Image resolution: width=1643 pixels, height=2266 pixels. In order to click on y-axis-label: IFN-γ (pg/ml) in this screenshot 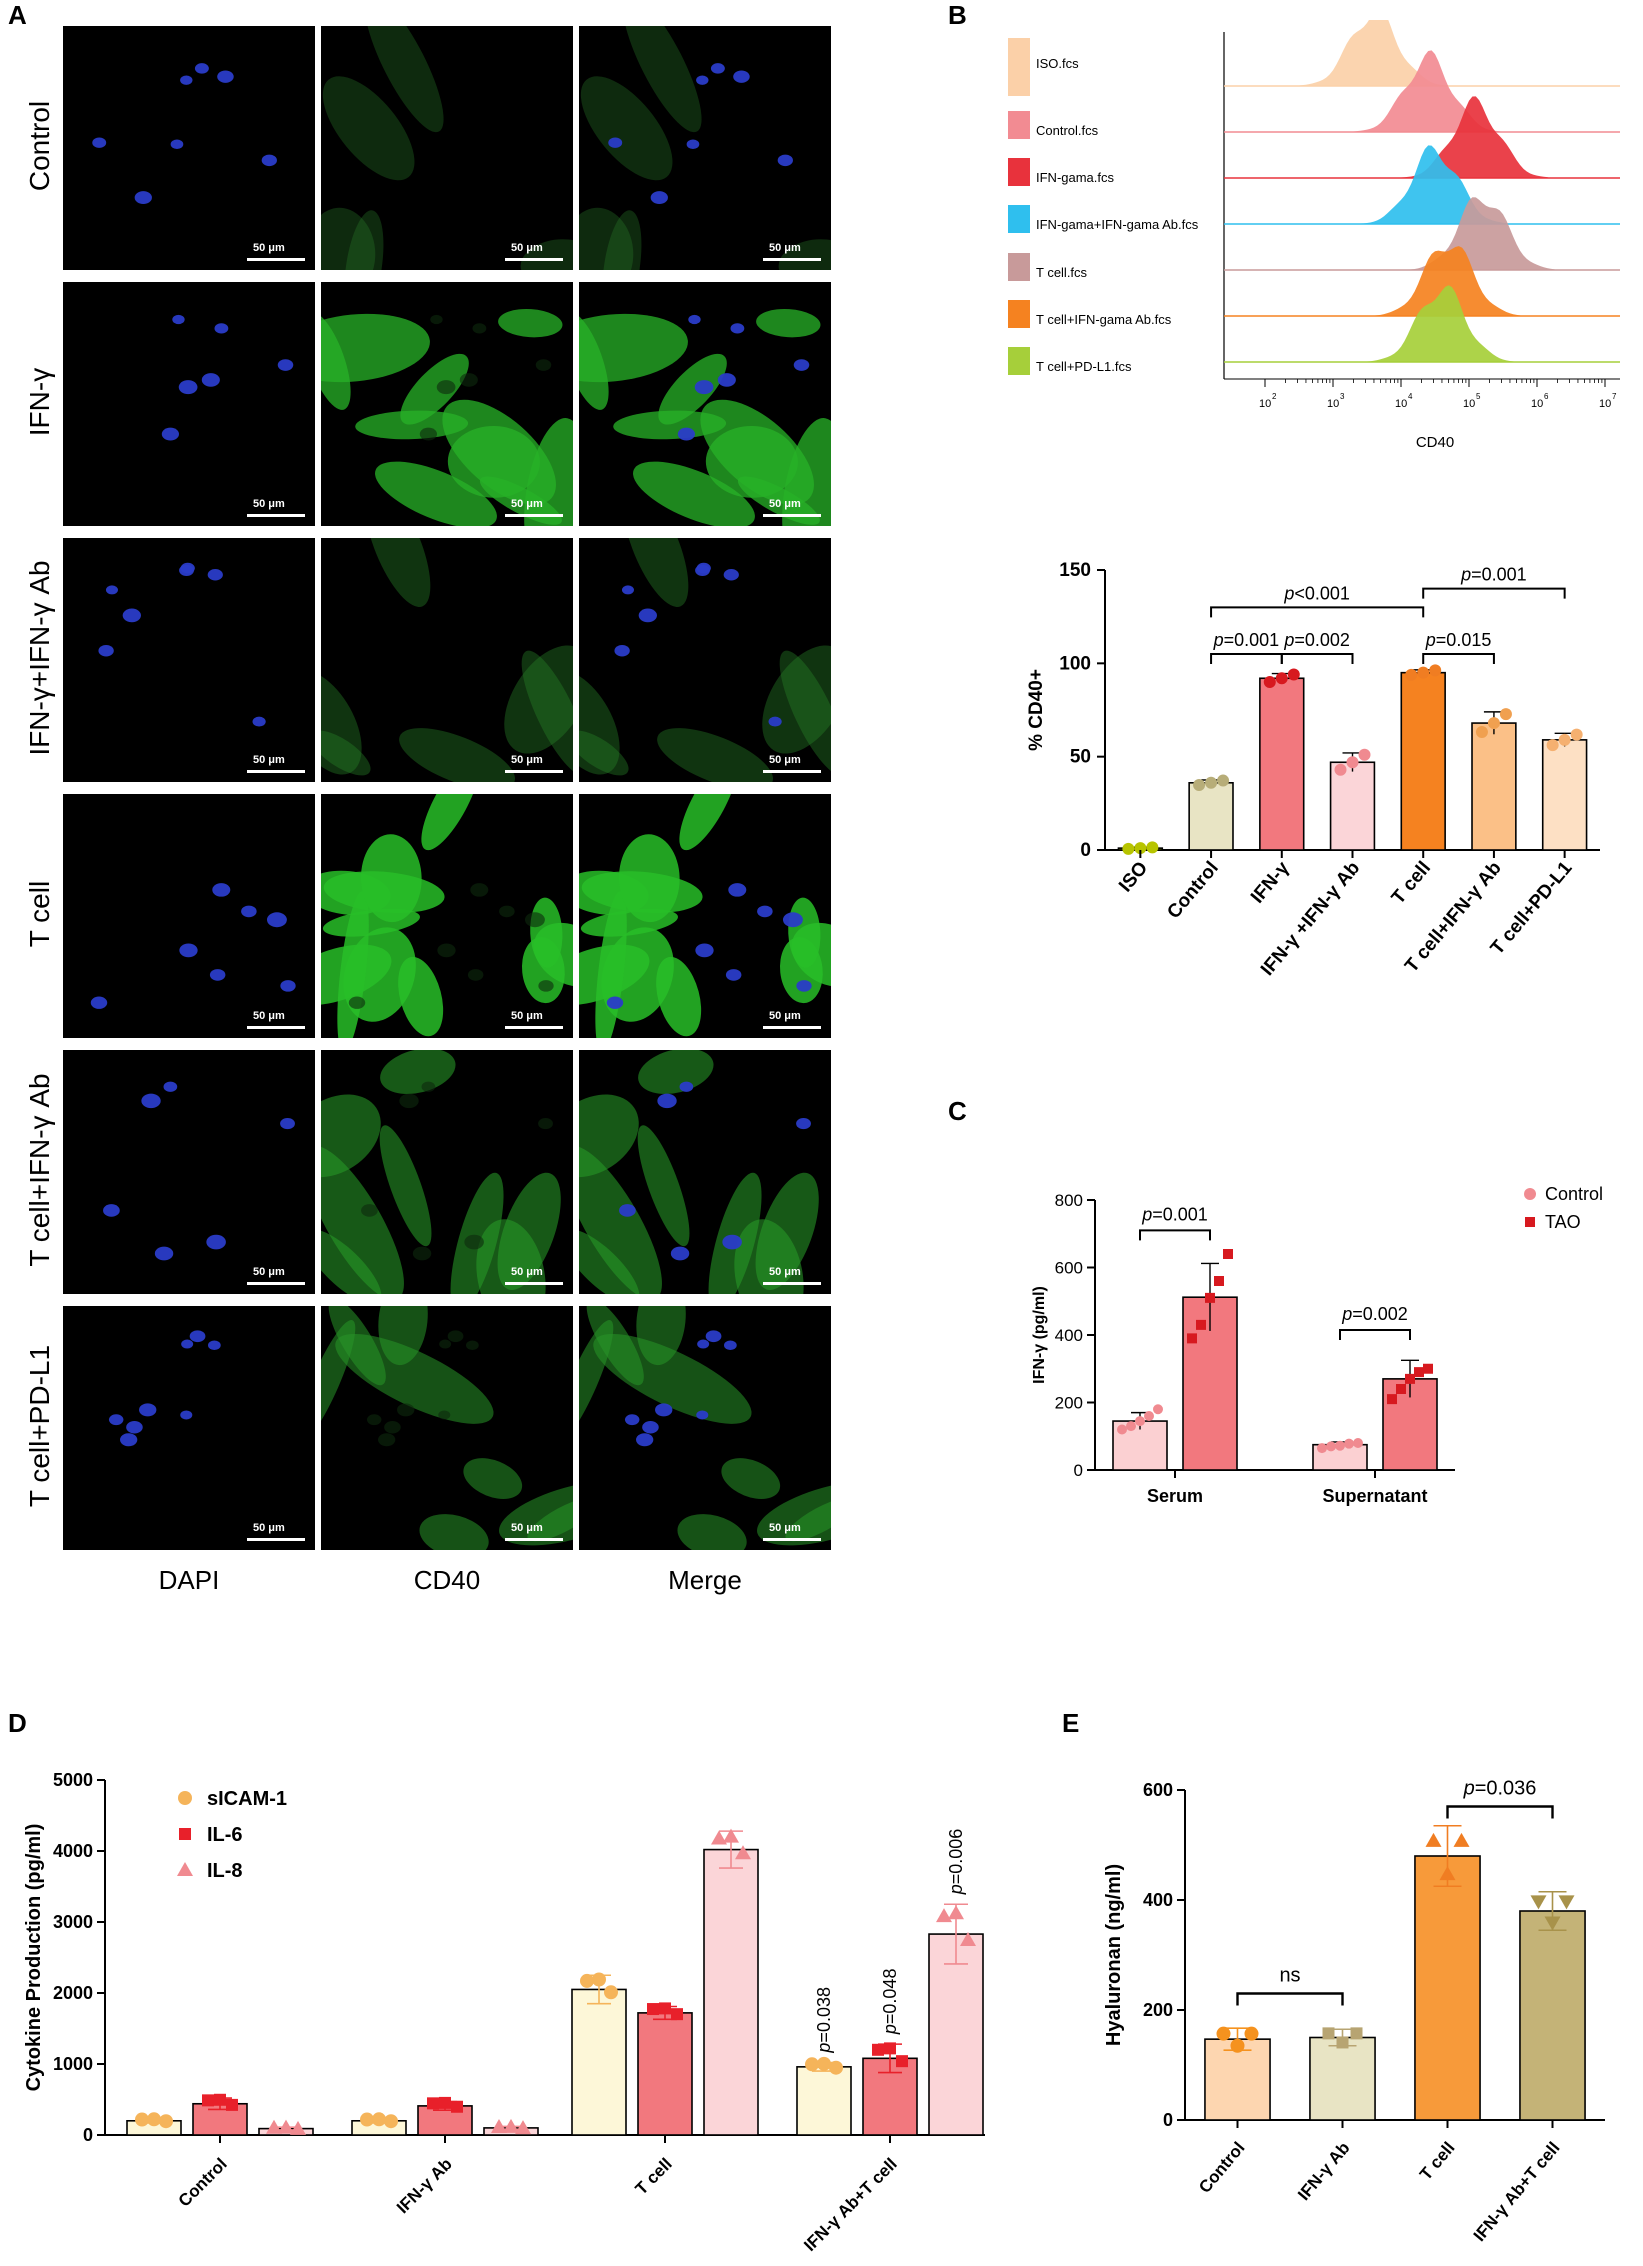, I will do `click(1039, 1335)`.